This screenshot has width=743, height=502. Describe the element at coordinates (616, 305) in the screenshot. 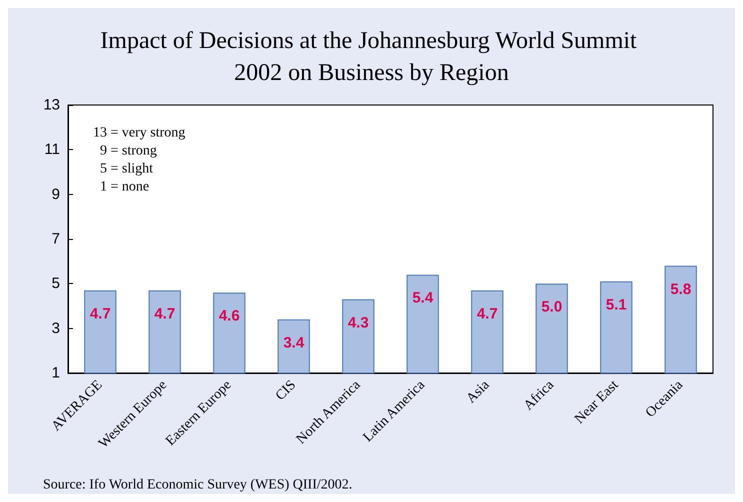

I see `data-label: 5.1` at that location.